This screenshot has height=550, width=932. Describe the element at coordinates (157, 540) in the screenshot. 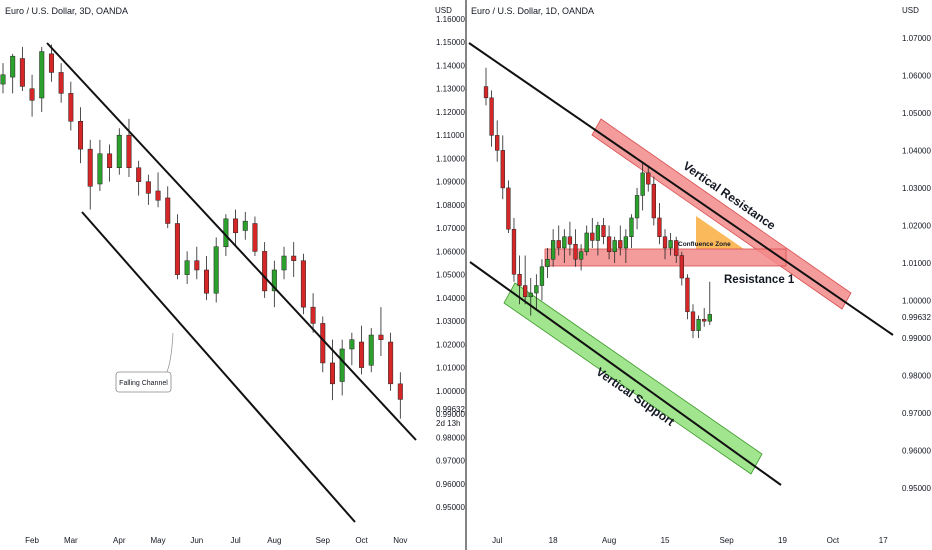

I see `time-tick-label: May` at that location.